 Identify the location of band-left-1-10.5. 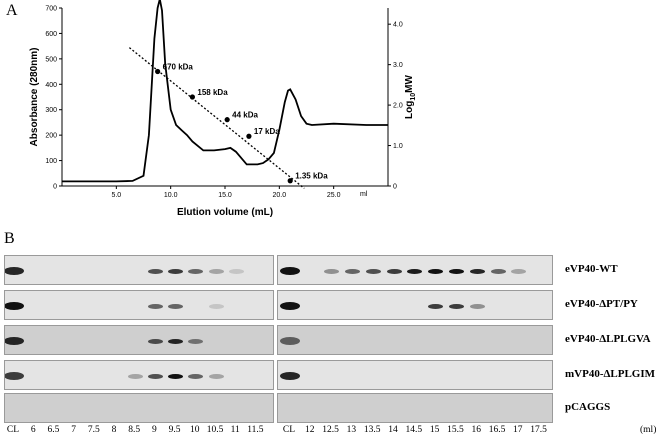
(216, 306).